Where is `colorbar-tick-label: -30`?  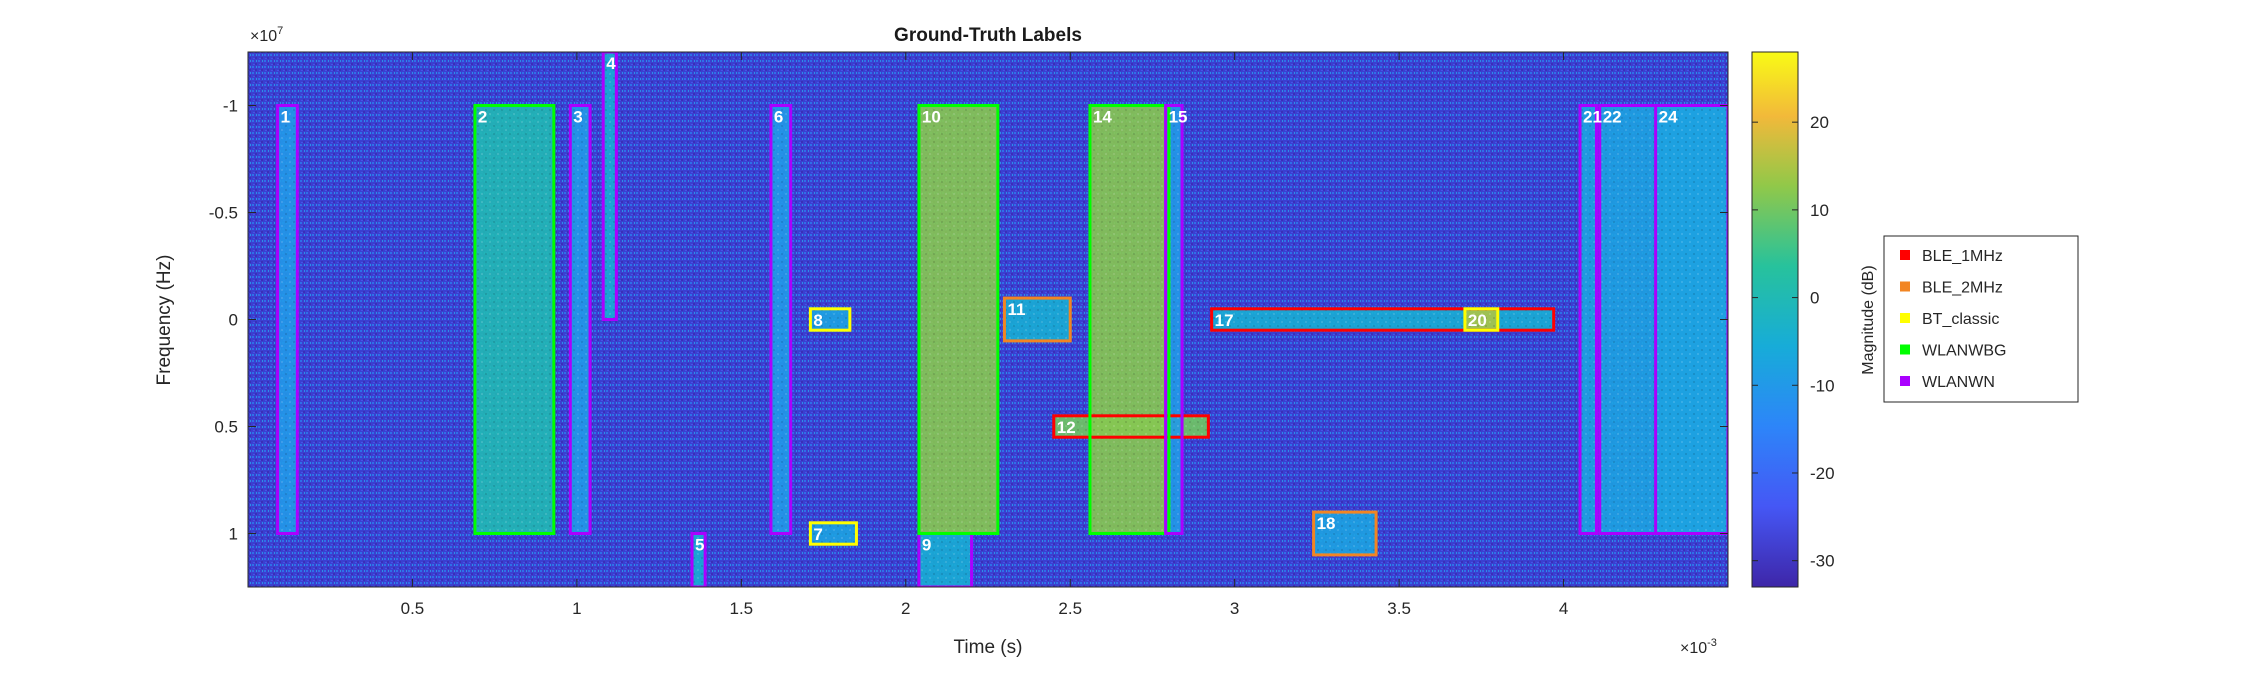 colorbar-tick-label: -30 is located at coordinates (1822, 561).